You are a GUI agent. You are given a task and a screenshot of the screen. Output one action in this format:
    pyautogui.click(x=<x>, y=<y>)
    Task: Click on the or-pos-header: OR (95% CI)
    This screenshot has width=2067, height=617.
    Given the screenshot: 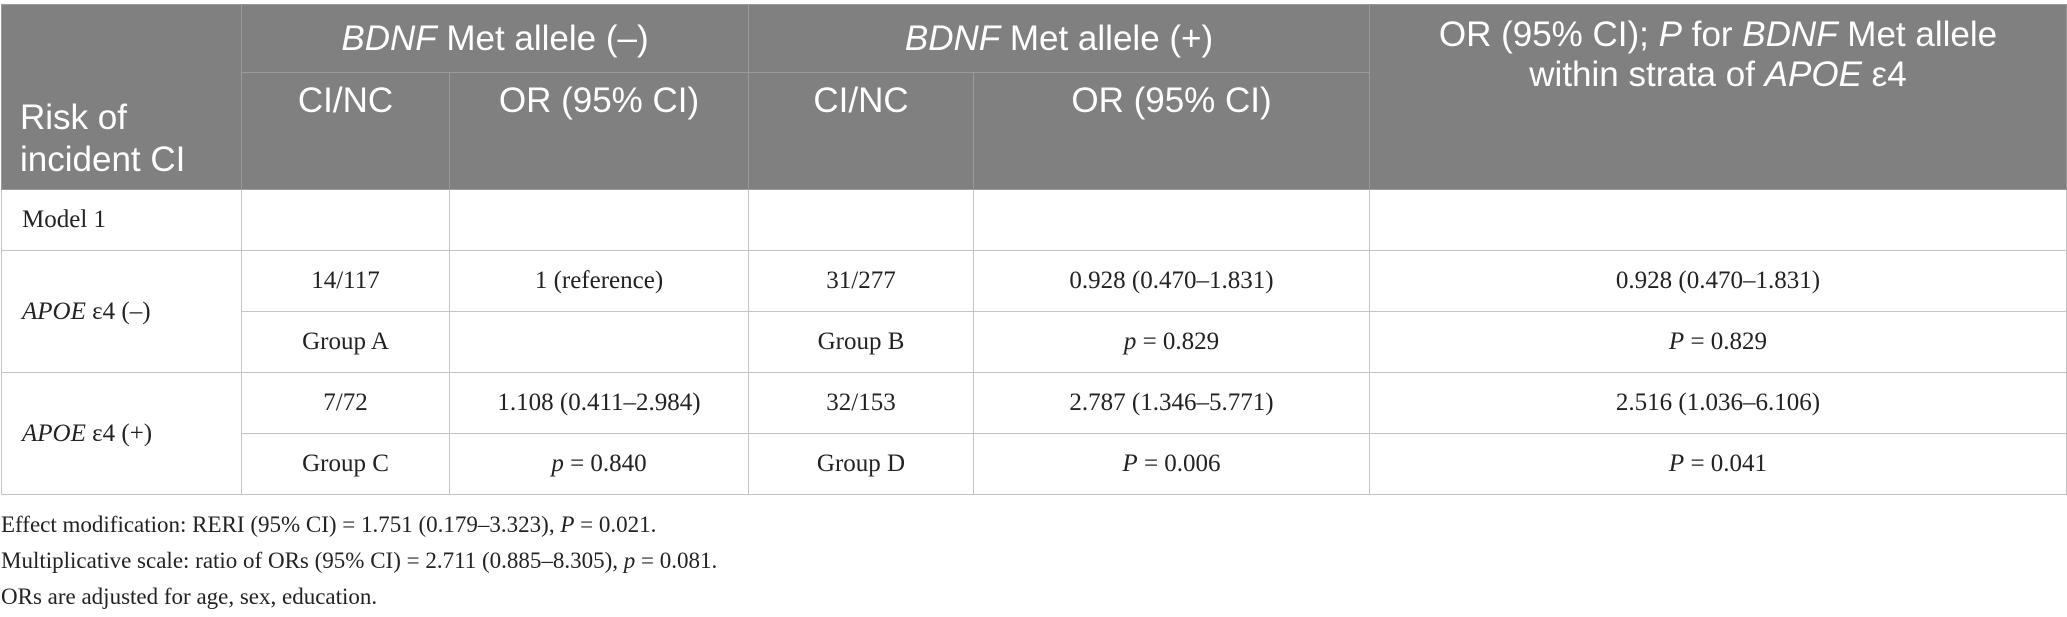 What is the action you would take?
    pyautogui.click(x=1171, y=131)
    